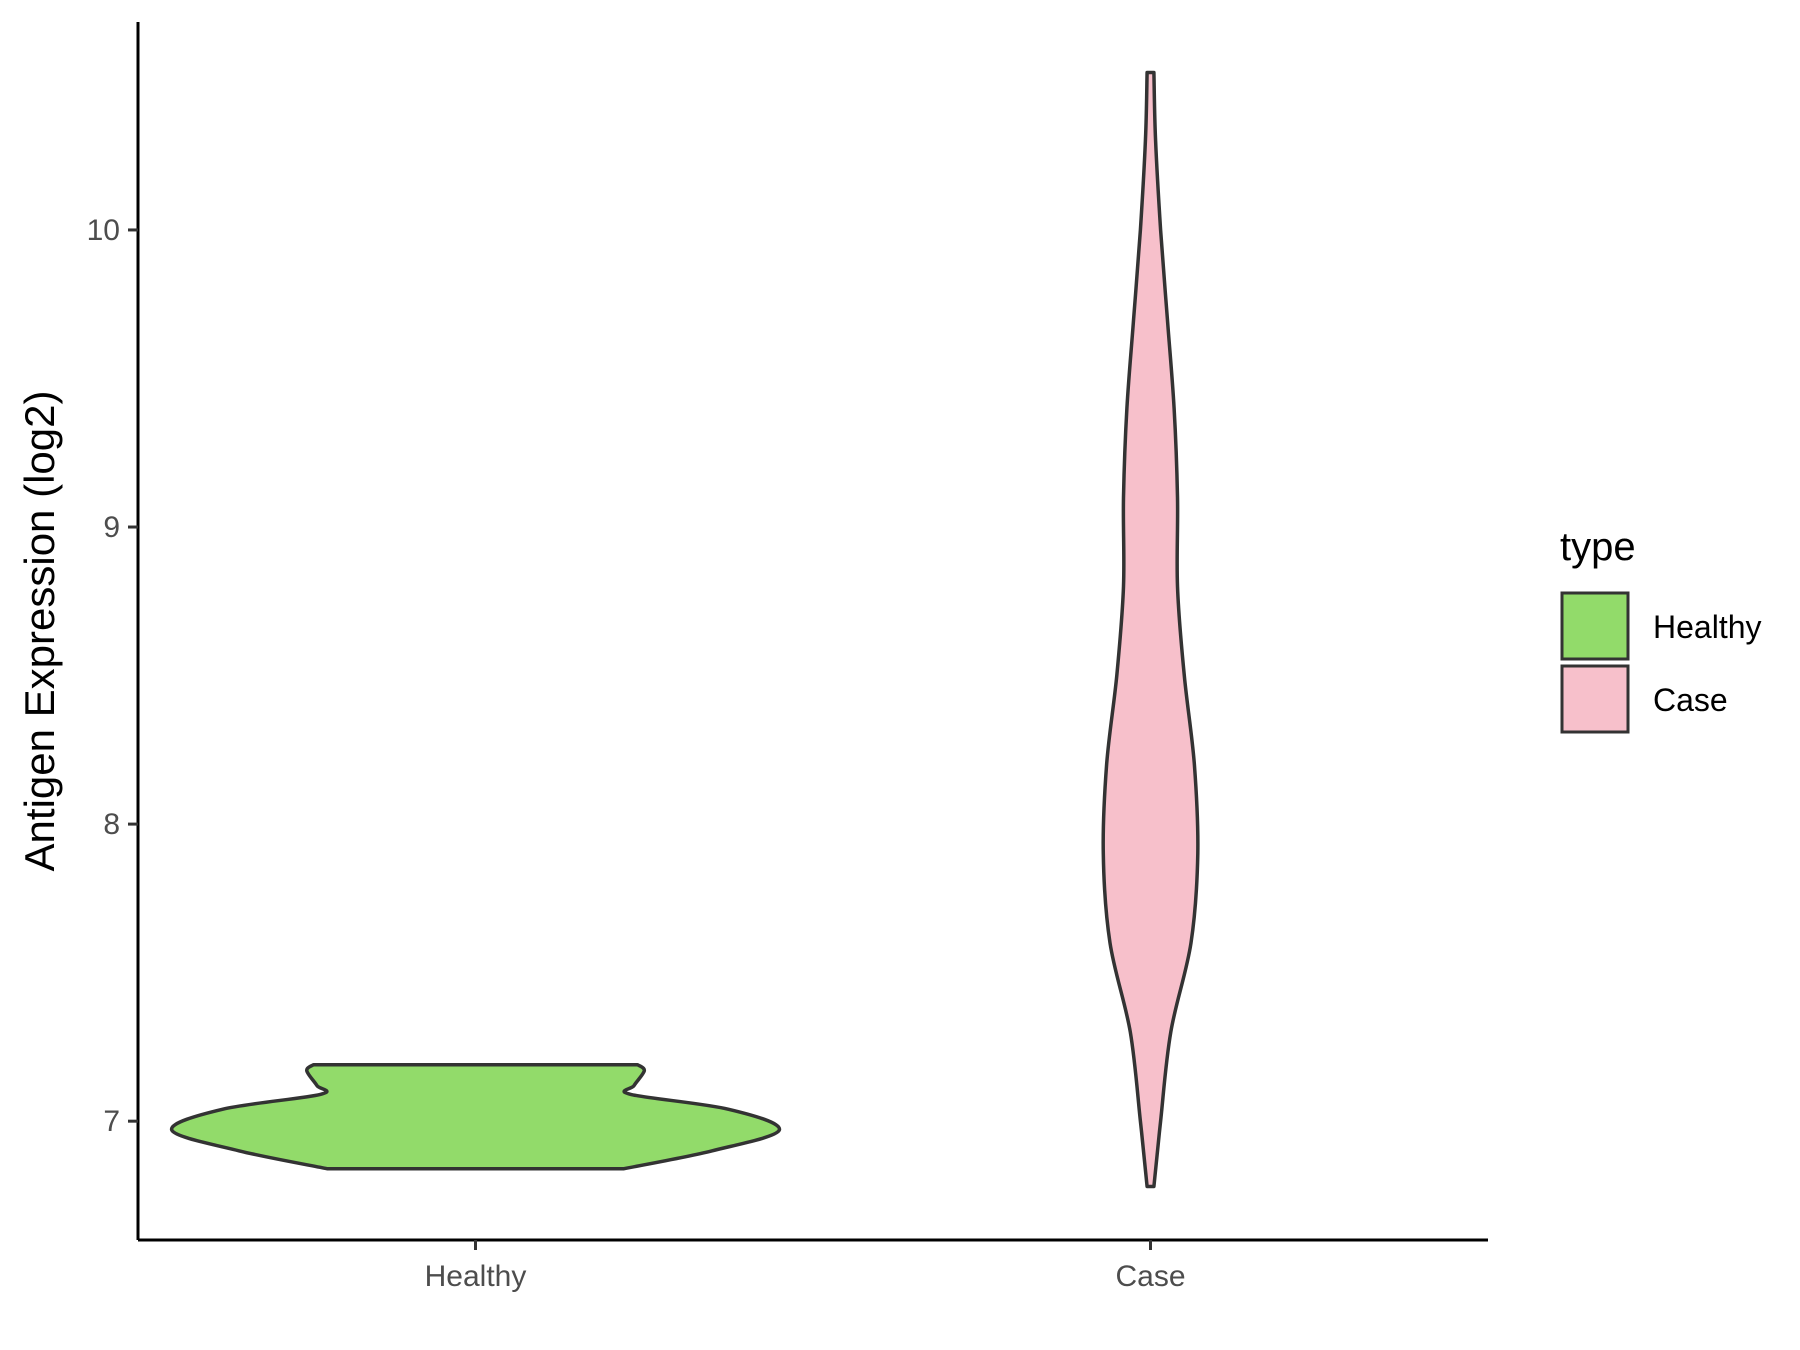  I want to click on x-tick-label: Case, so click(1150, 1276).